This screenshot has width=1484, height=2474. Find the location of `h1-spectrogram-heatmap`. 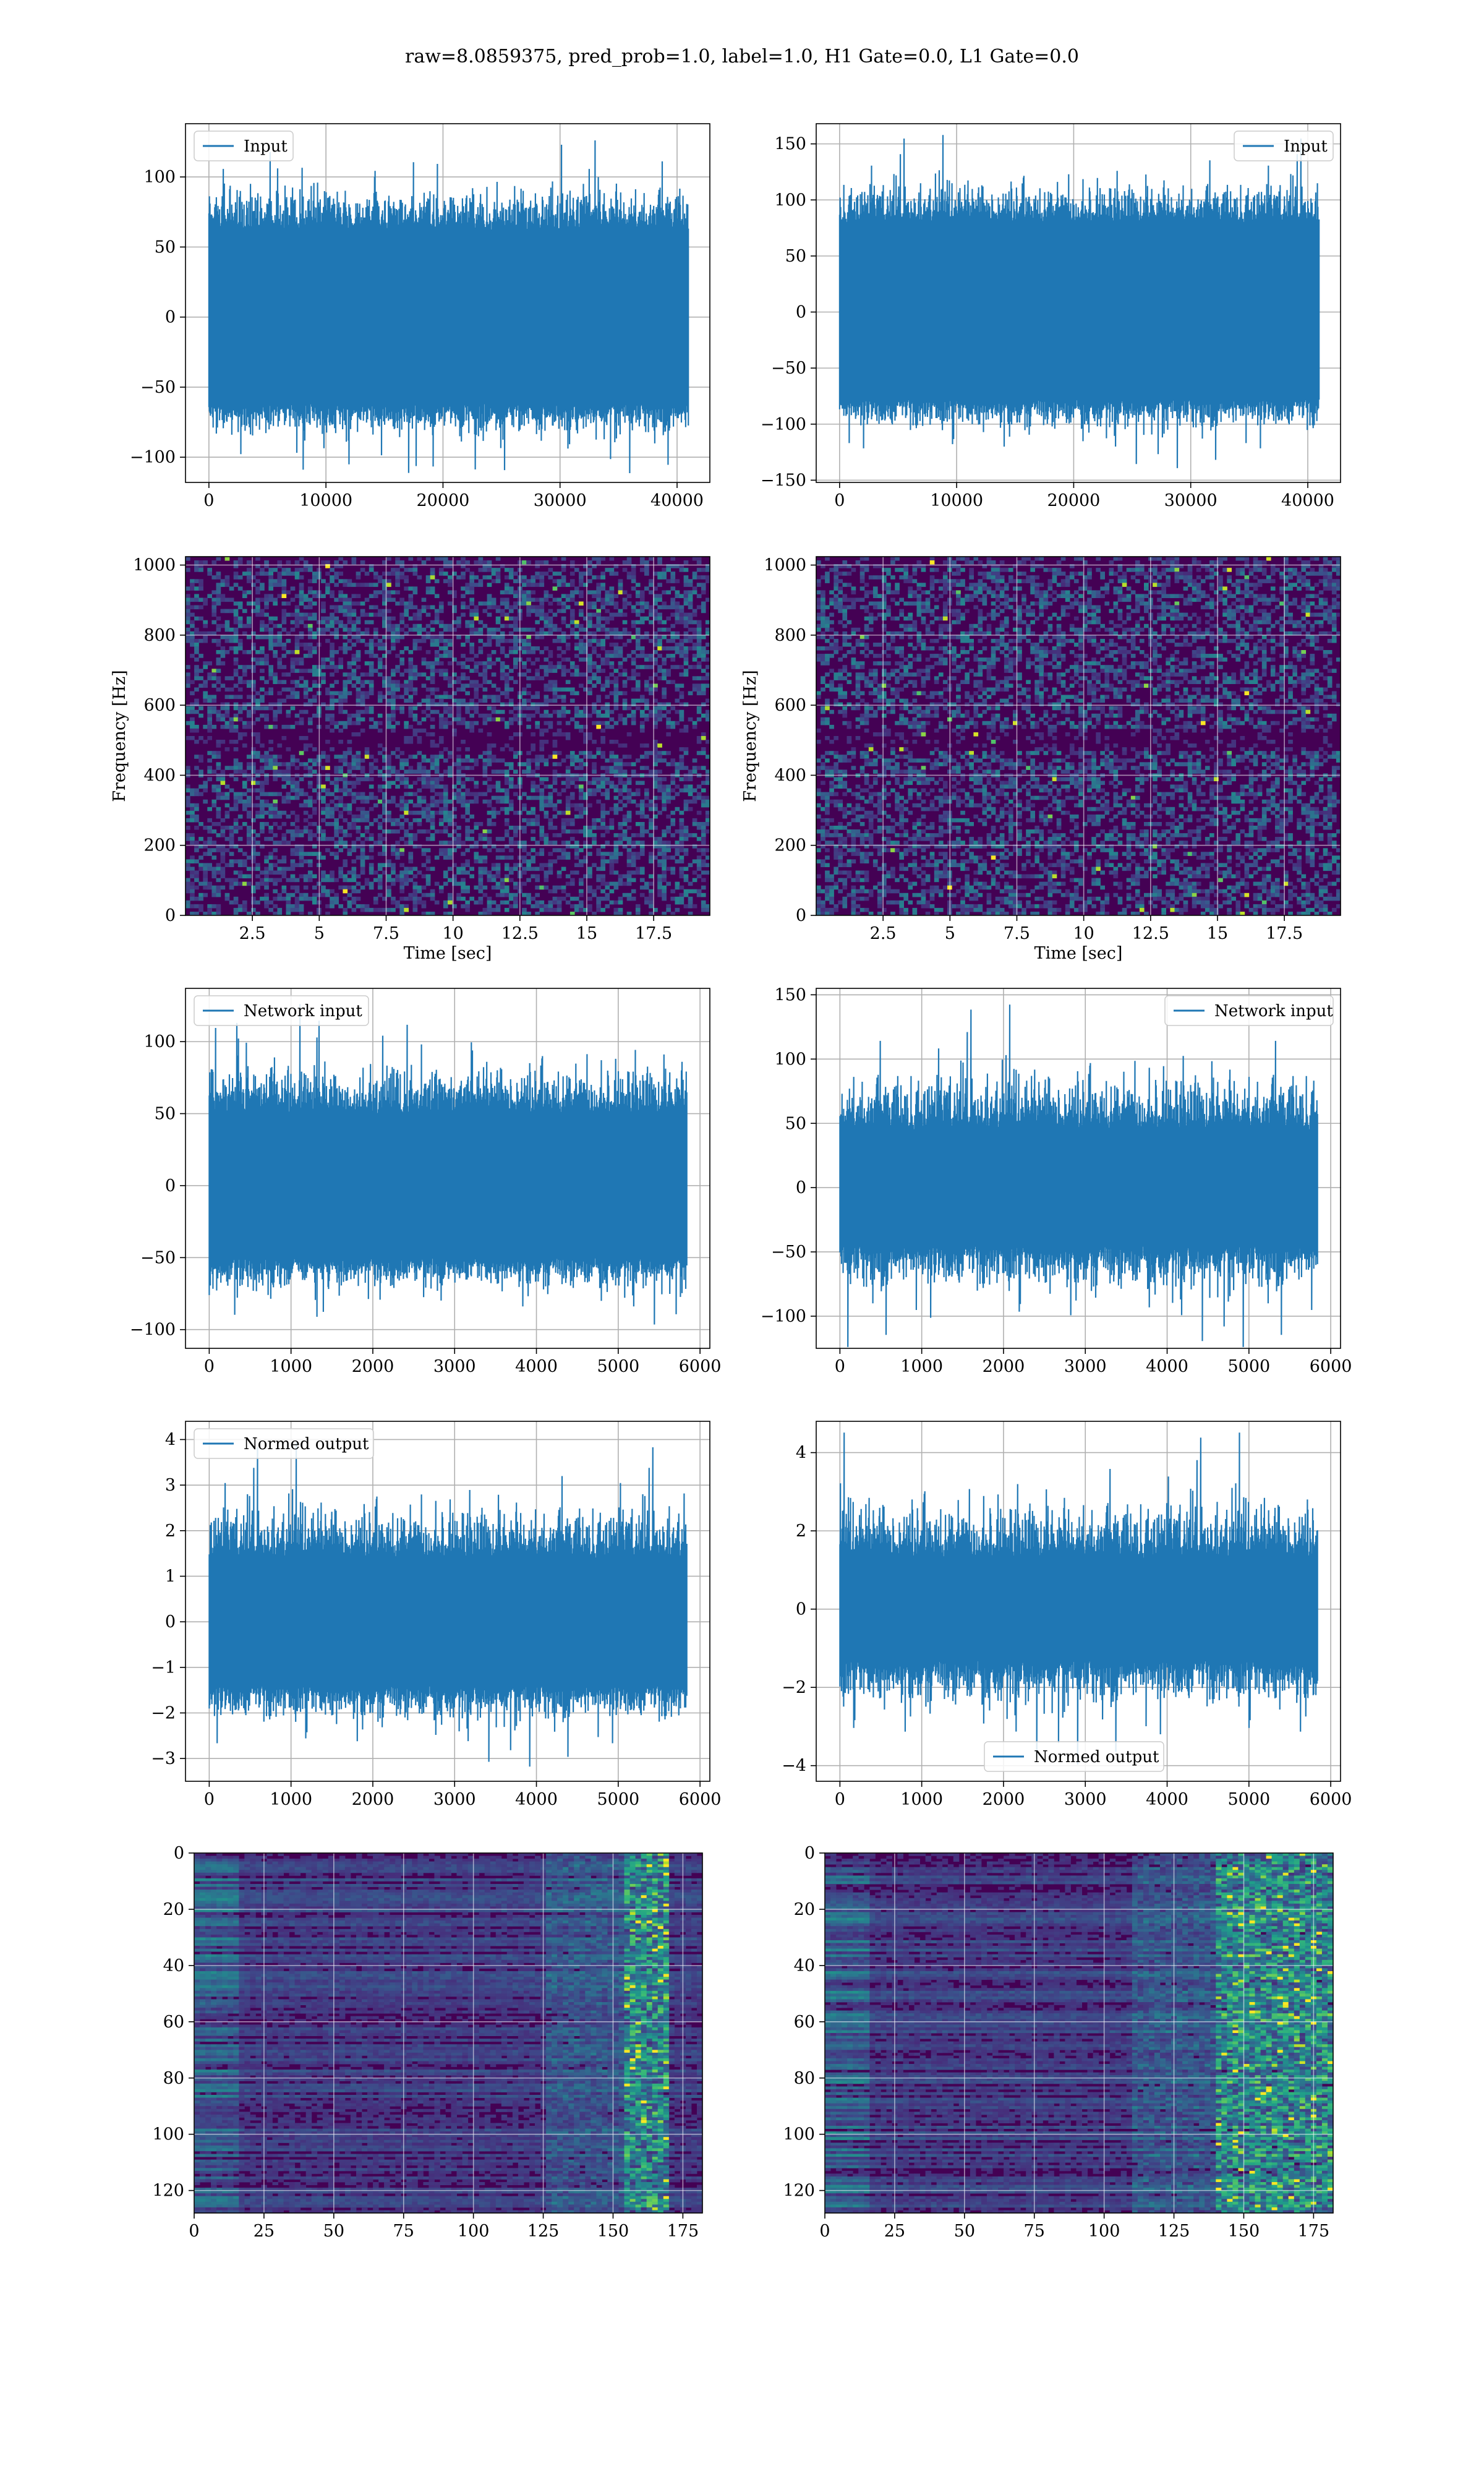

h1-spectrogram-heatmap is located at coordinates (448, 736).